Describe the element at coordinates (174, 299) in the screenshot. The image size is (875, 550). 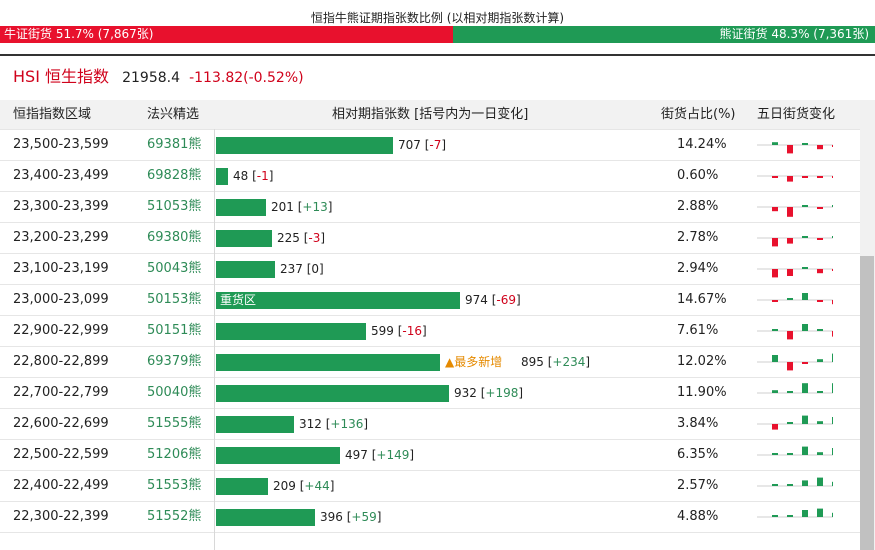
I see `warrant-code-link: 50153熊` at that location.